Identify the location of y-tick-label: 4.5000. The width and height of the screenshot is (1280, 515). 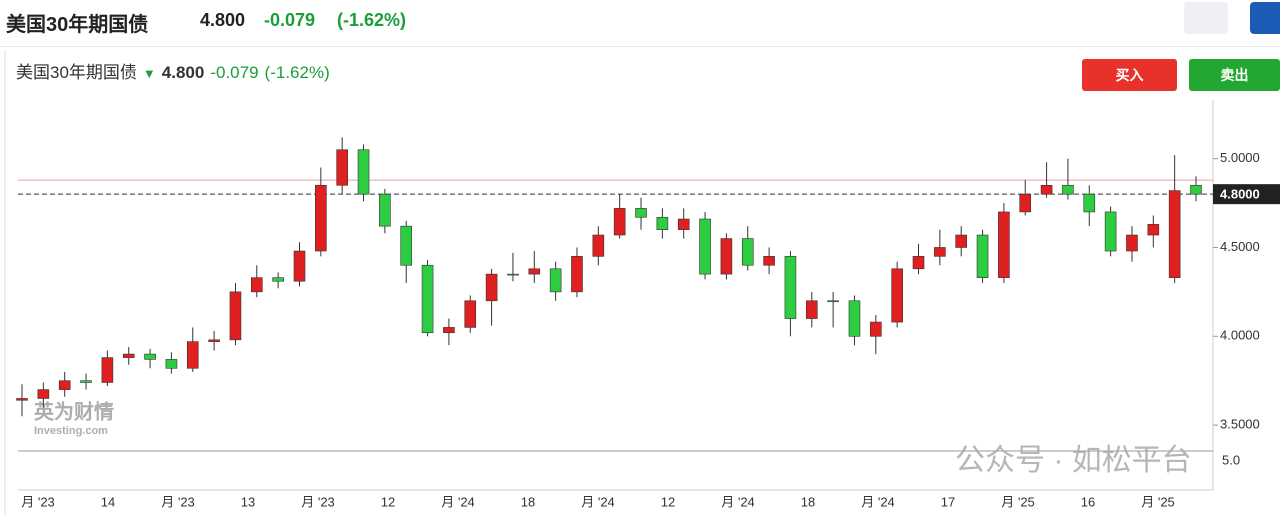
(1240, 246).